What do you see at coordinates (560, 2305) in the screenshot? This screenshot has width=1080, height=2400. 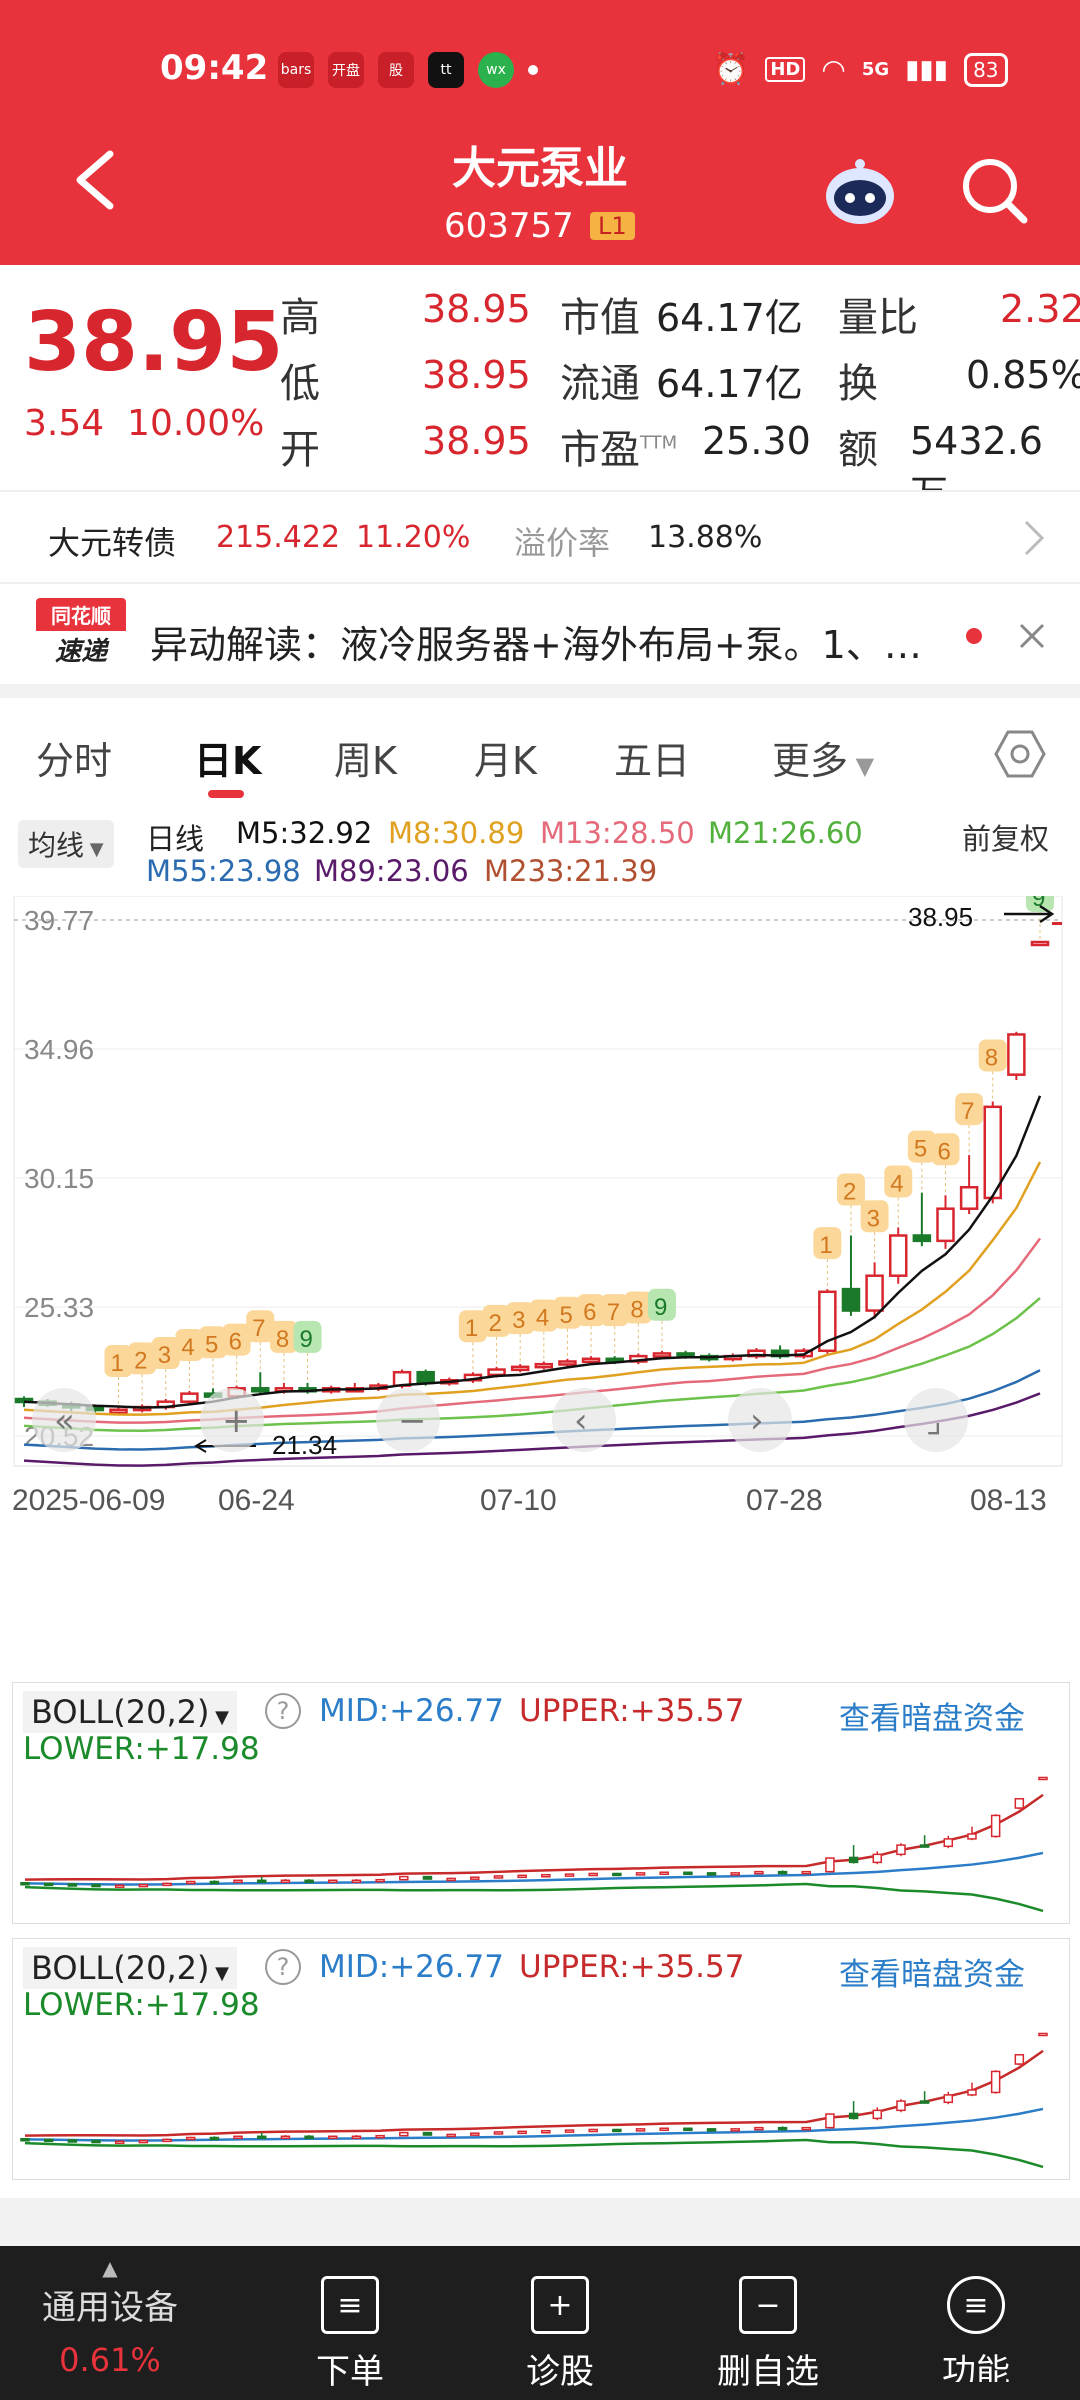 I see `diagnose-icon: +` at bounding box center [560, 2305].